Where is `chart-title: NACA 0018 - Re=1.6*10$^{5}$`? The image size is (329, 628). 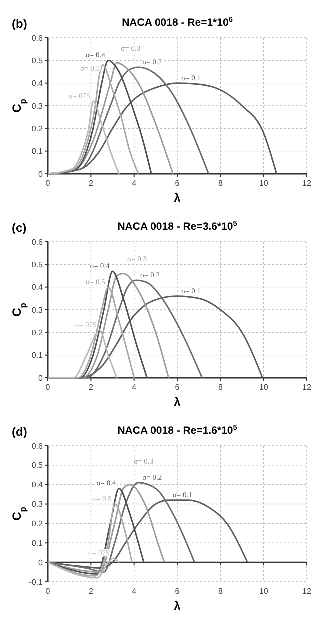 chart-title: NACA 0018 - Re=1.6*10$^{5}$ is located at coordinates (178, 429).